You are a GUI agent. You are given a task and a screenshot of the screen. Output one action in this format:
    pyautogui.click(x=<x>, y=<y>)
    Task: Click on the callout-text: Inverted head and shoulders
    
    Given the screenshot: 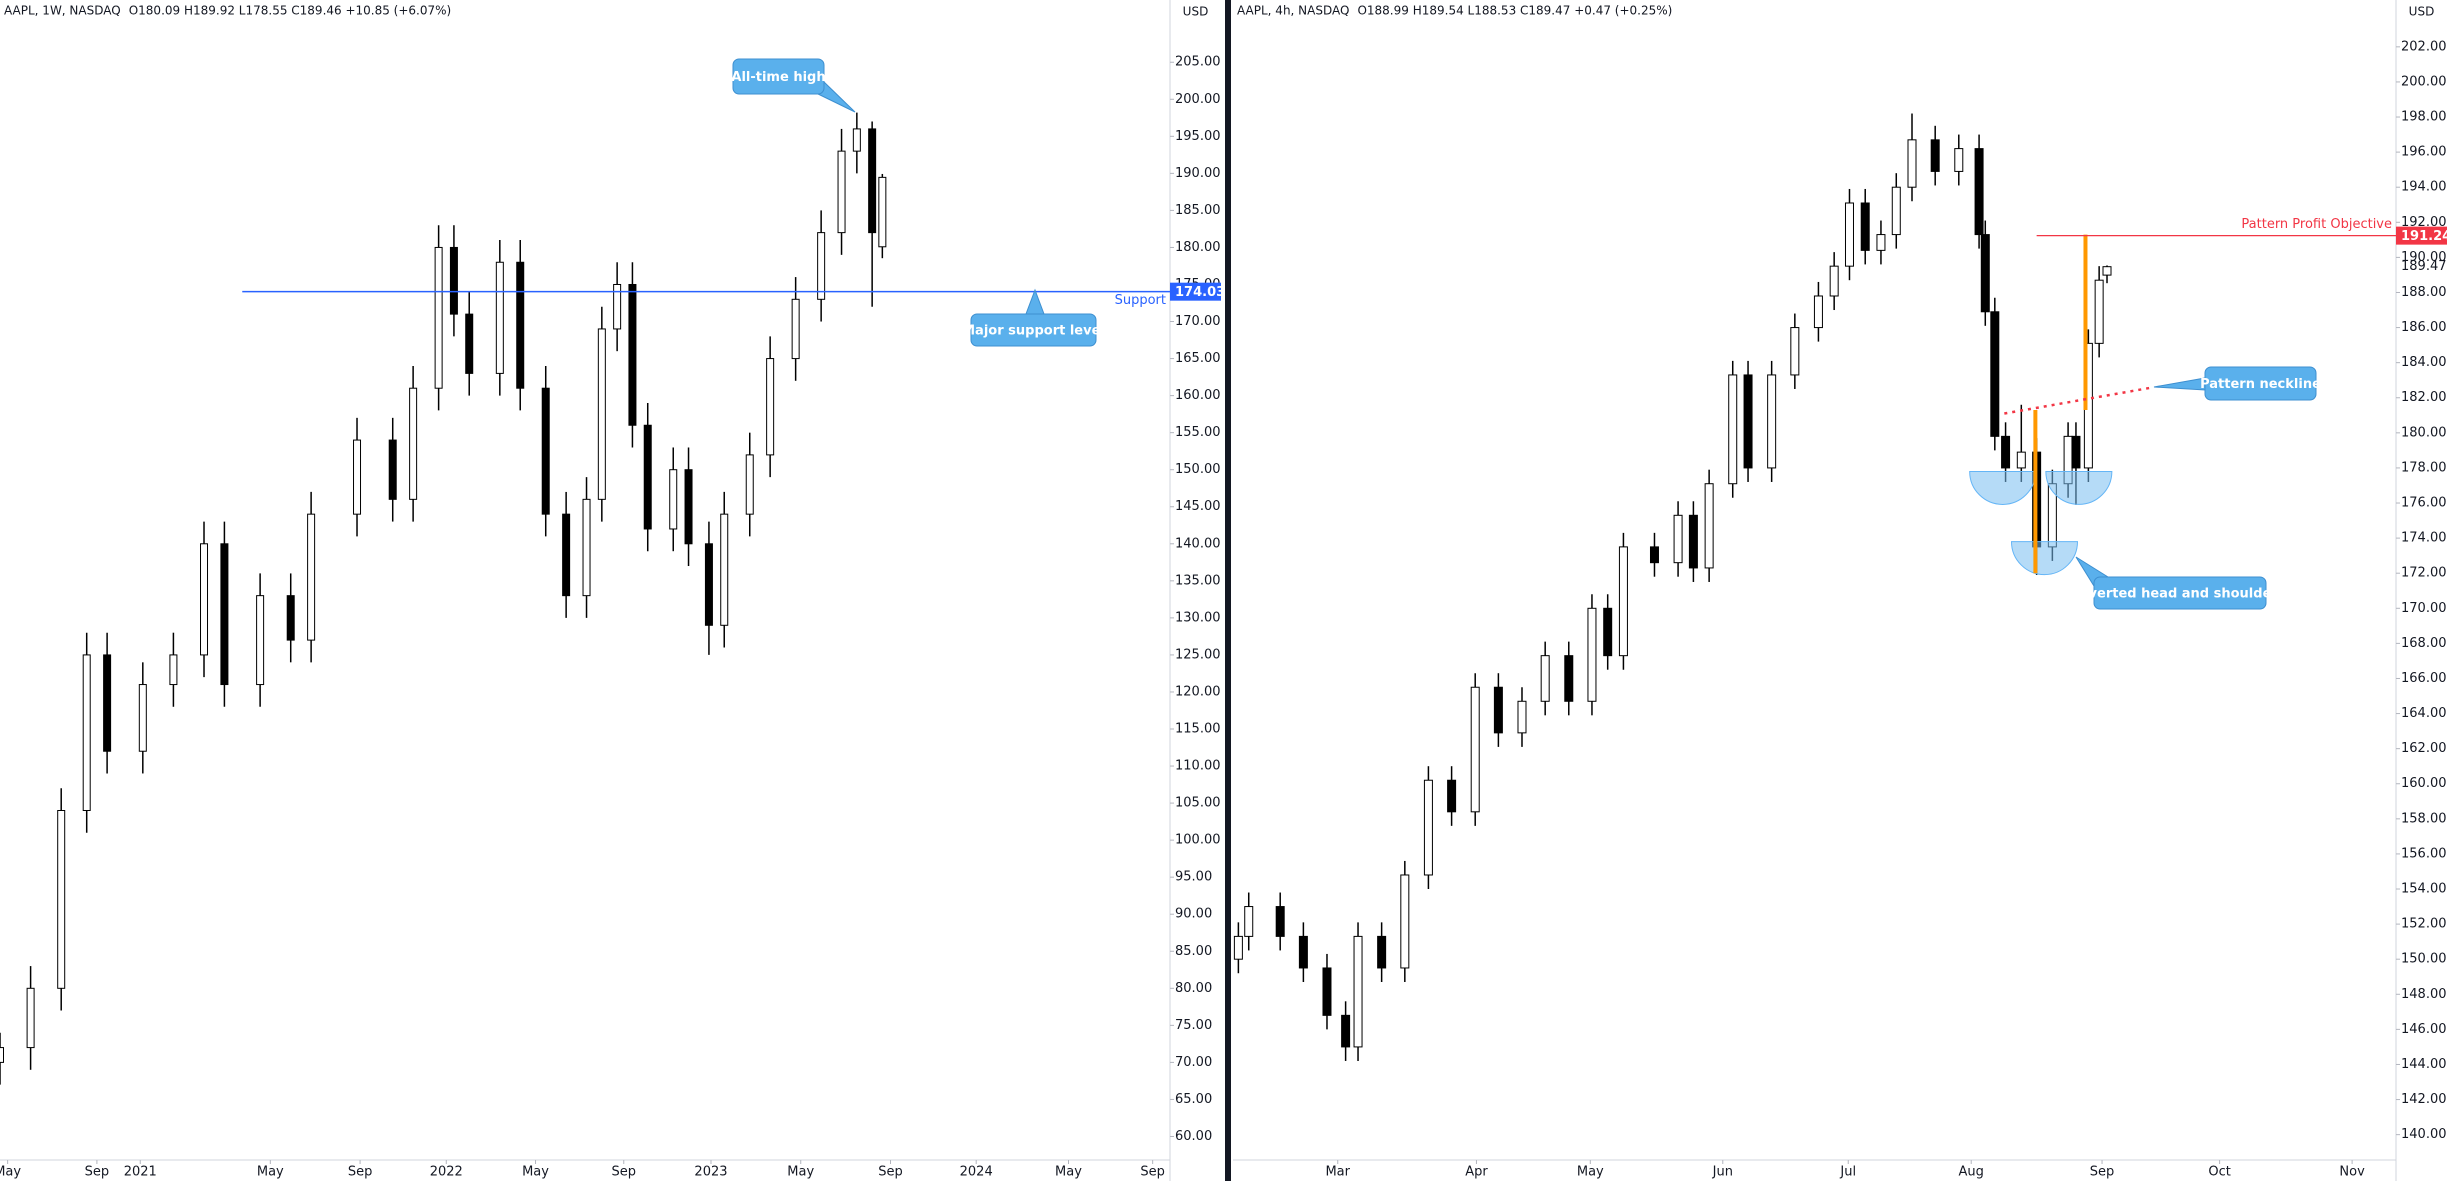 What is the action you would take?
    pyautogui.click(x=2179, y=594)
    